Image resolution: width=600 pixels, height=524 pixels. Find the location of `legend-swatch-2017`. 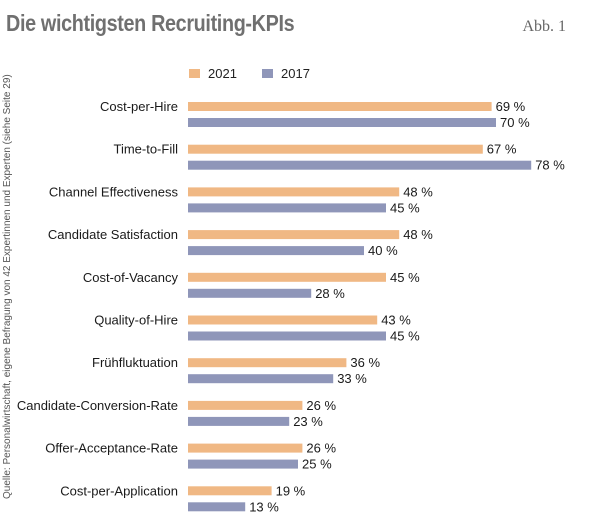

legend-swatch-2017 is located at coordinates (267, 73).